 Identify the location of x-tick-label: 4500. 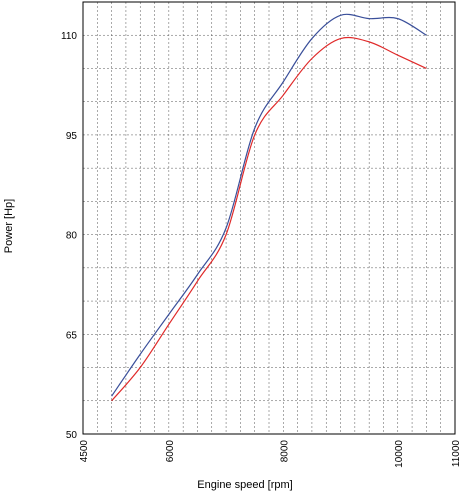
(84, 451).